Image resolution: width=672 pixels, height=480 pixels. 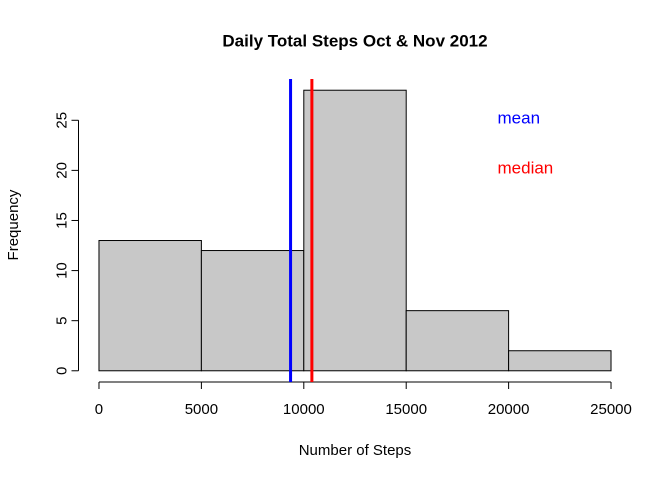 I want to click on x-tick-label: 10000, so click(x=304, y=409).